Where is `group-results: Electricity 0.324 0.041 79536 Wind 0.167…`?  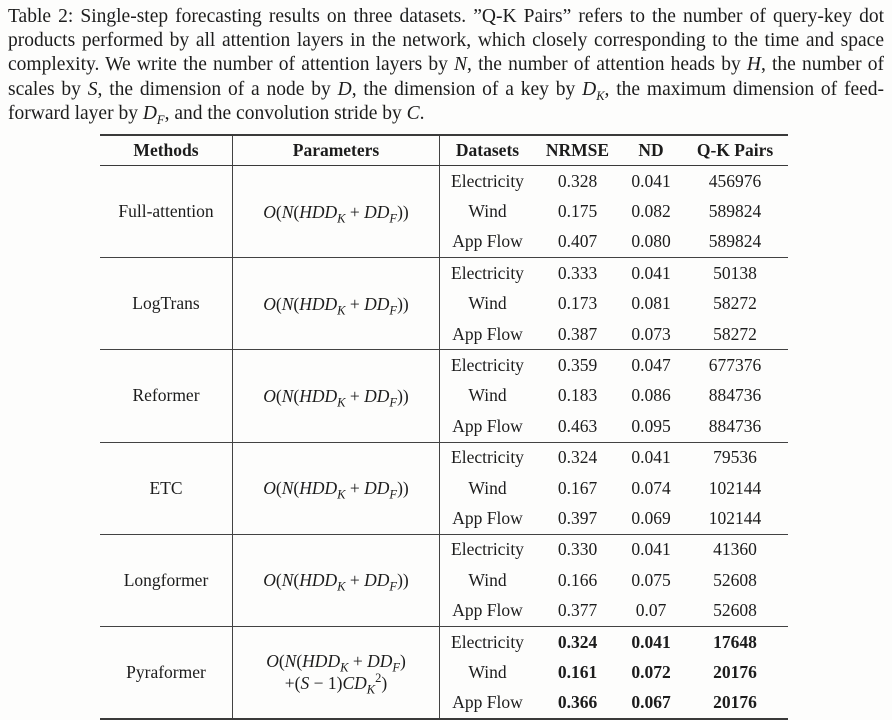
group-results: Electricity 0.324 0.041 79536 Wind 0.167… is located at coordinates (614, 488).